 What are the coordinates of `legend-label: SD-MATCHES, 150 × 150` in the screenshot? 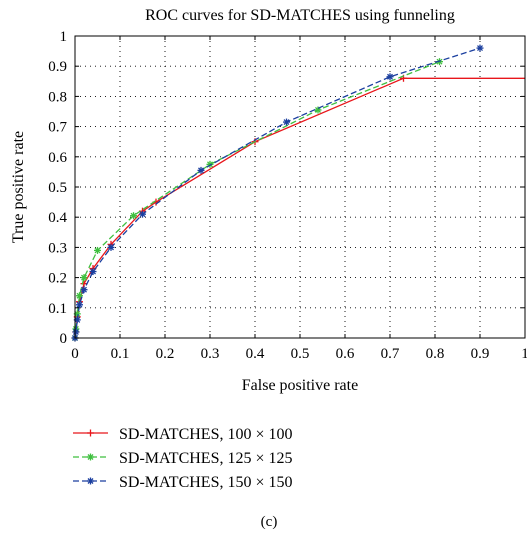 It's located at (205, 482).